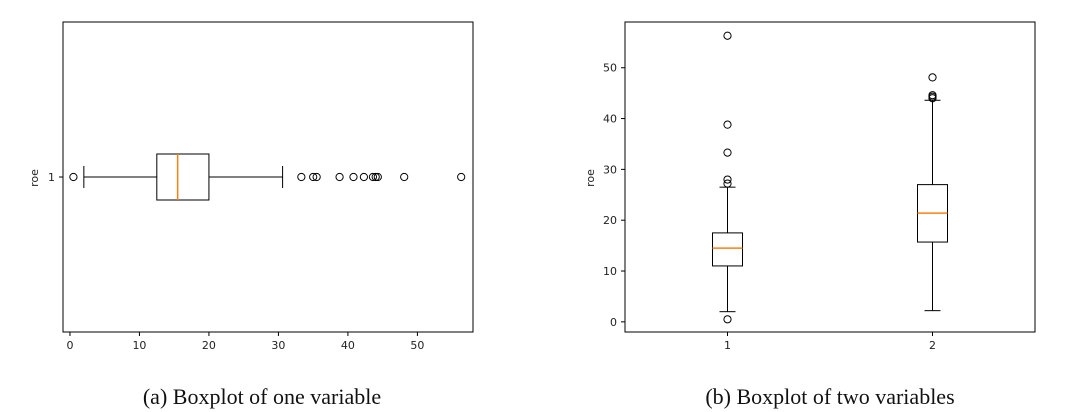  What do you see at coordinates (278, 345) in the screenshot?
I see `panel-a-xtick-label: 30` at bounding box center [278, 345].